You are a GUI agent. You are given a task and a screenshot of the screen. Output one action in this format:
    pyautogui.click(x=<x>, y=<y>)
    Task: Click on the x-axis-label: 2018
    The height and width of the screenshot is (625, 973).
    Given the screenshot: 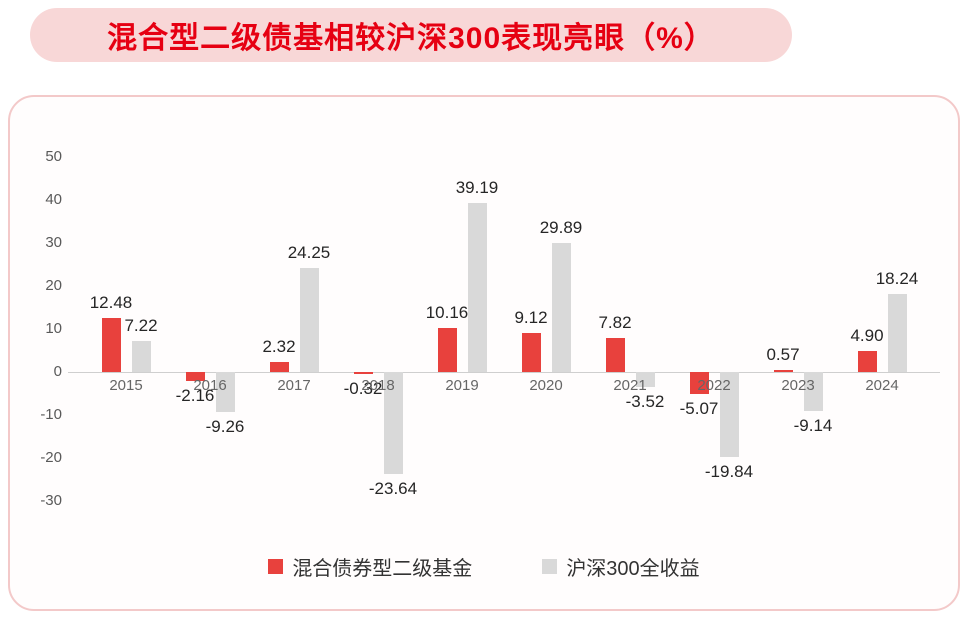 What is the action you would take?
    pyautogui.click(x=378, y=385)
    